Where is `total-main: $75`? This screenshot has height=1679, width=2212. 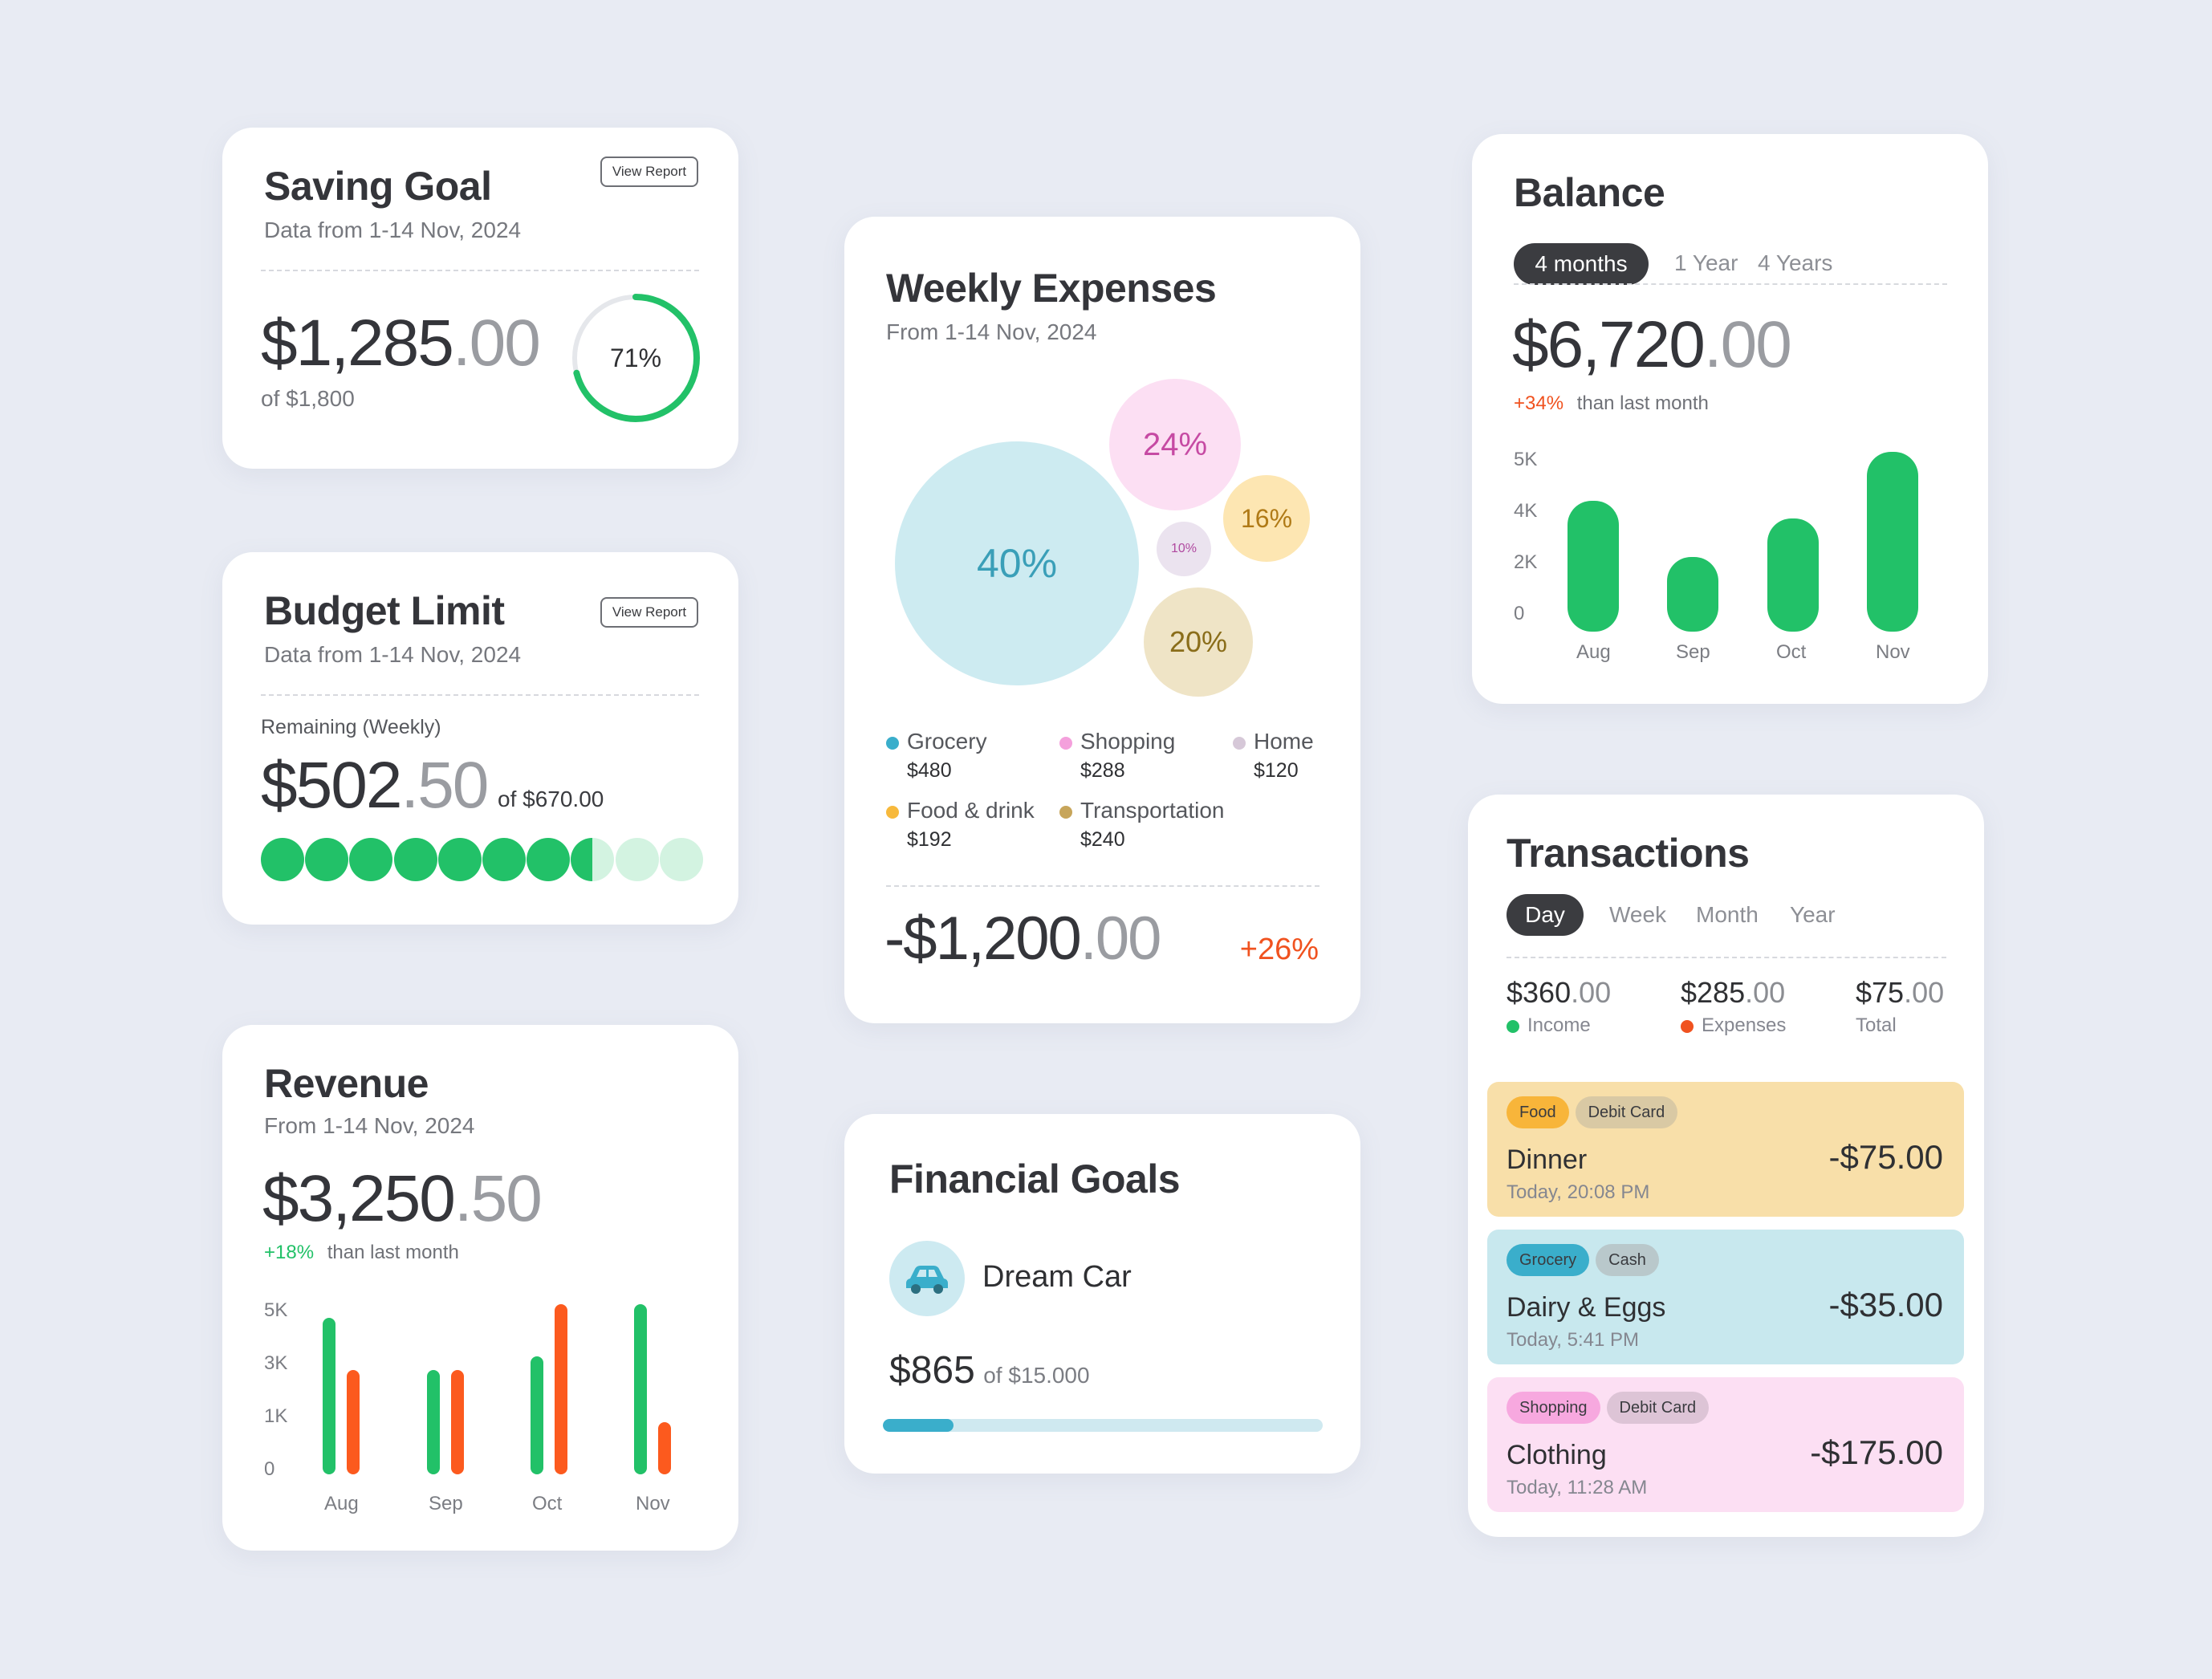
total-main: $75 is located at coordinates (1880, 992).